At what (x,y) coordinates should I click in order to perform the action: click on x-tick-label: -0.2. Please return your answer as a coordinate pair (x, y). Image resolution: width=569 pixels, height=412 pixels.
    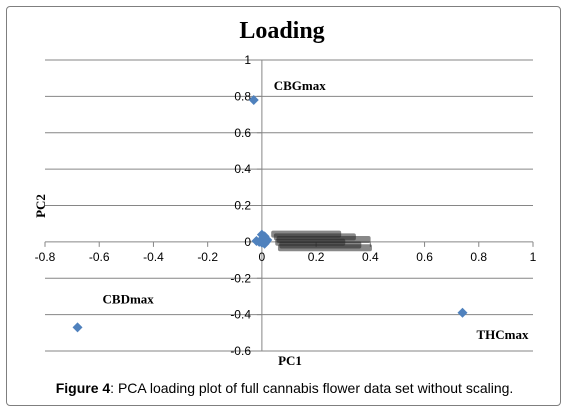
    Looking at the image, I should click on (207, 257).